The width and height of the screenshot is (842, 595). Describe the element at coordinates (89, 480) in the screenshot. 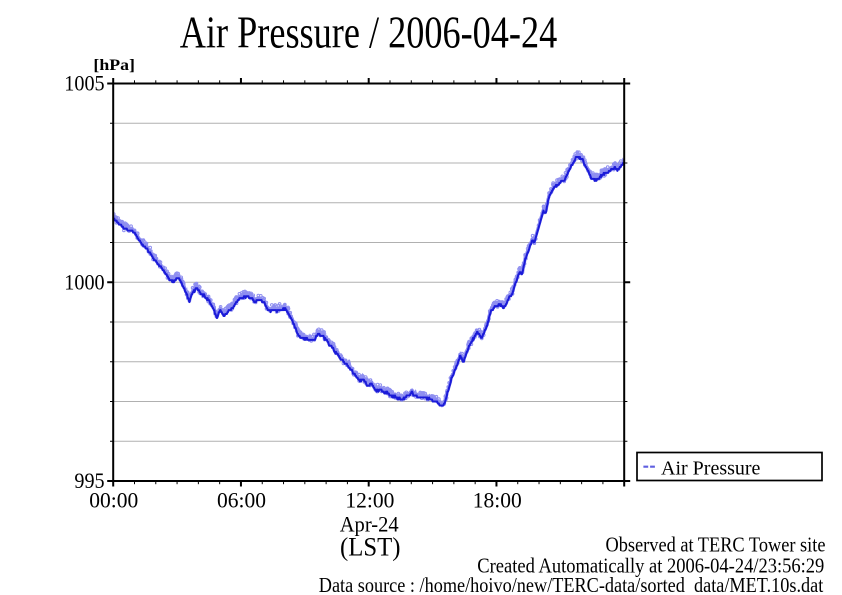

I see `svg-text: 995` at that location.